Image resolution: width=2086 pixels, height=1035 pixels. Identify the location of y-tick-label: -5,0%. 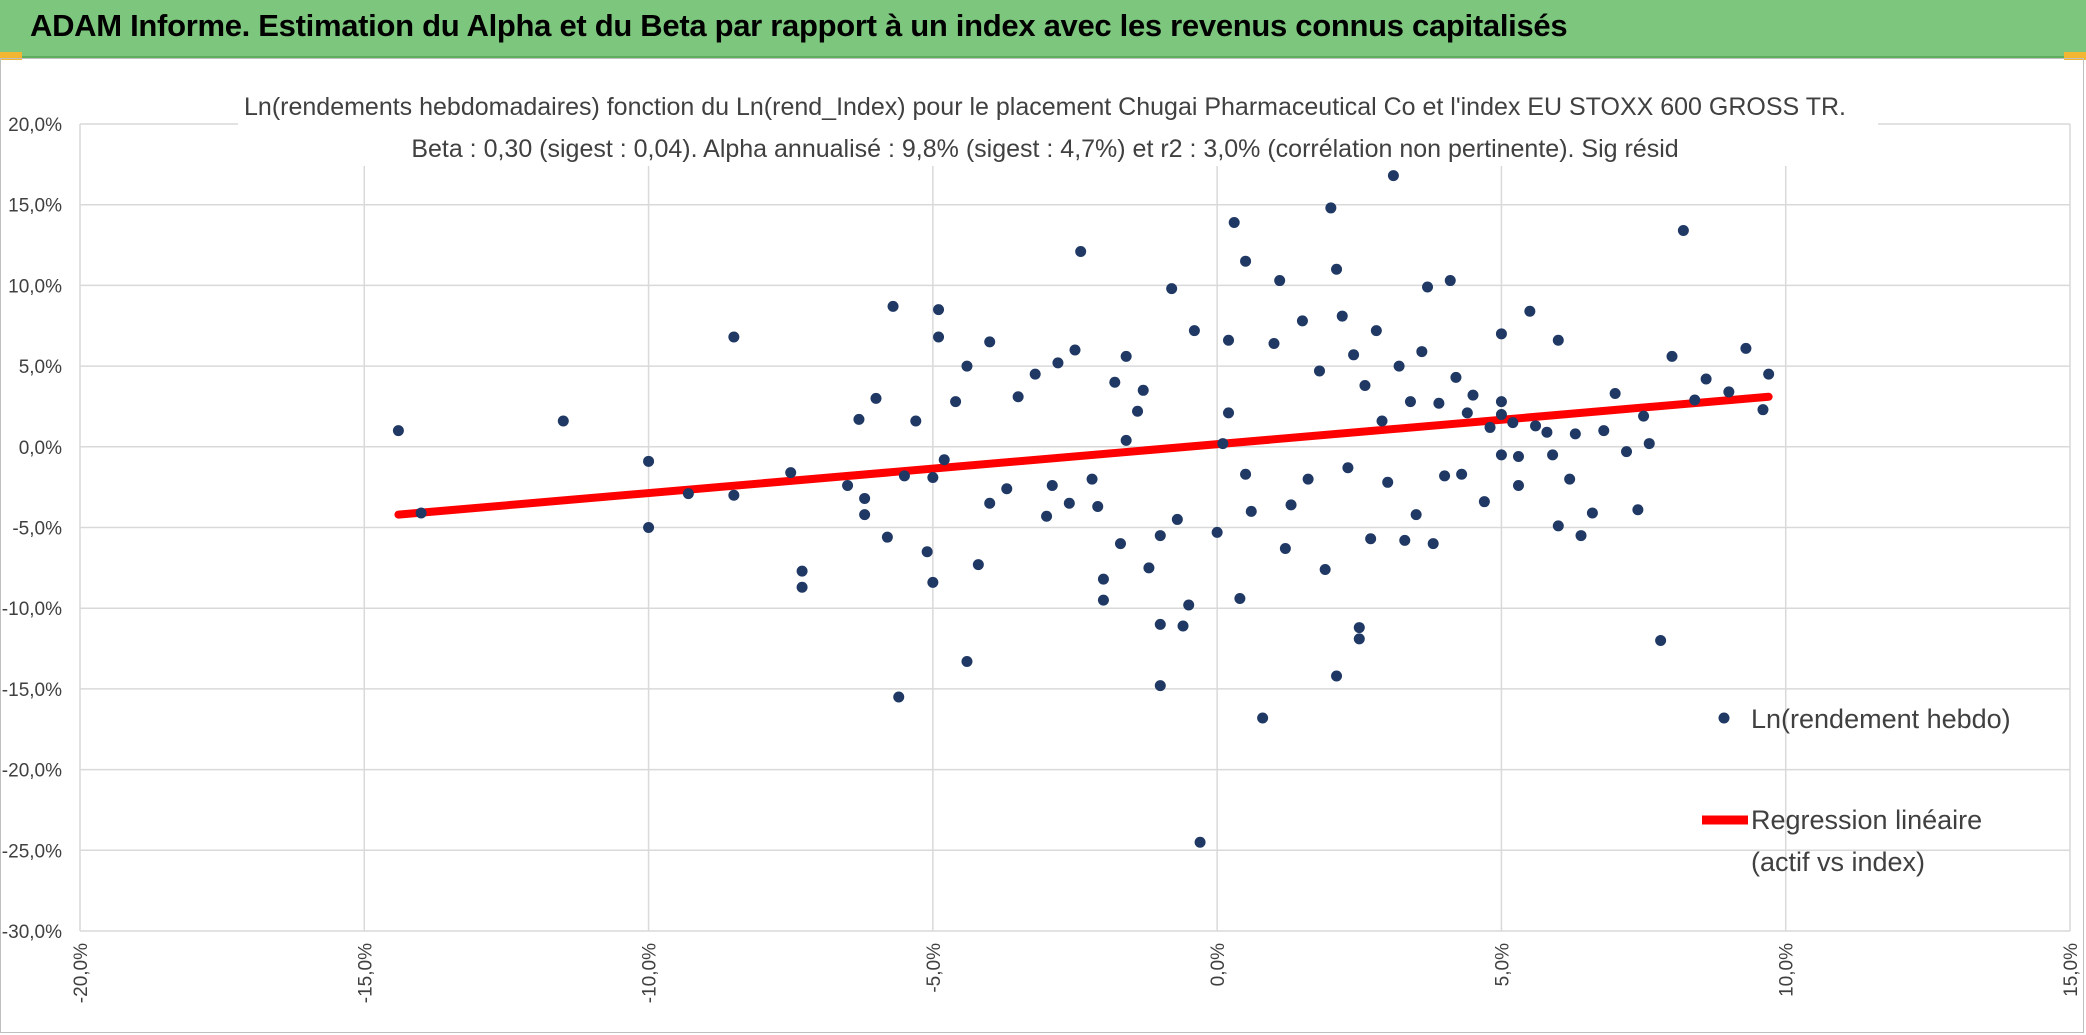
(37, 529).